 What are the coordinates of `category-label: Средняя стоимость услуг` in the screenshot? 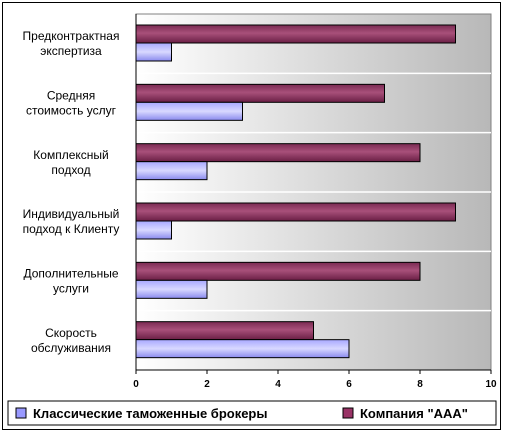 It's located at (71, 103).